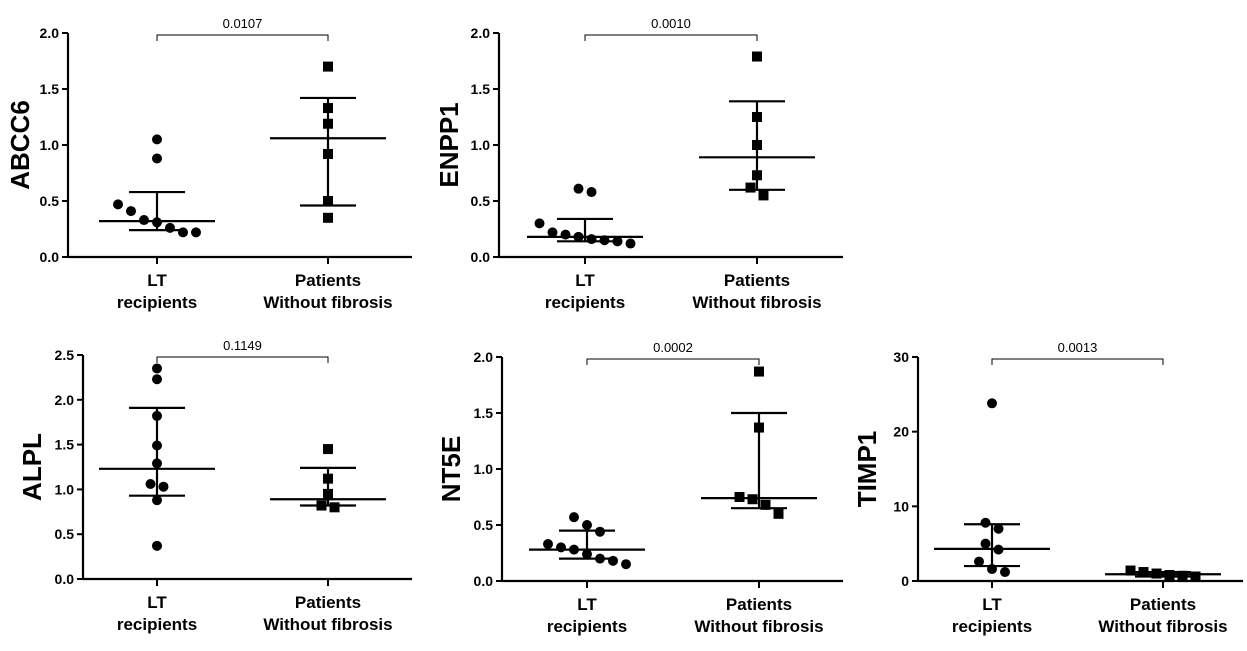 This screenshot has width=1247, height=651. I want to click on p-value-label: 0.1149, so click(242, 345).